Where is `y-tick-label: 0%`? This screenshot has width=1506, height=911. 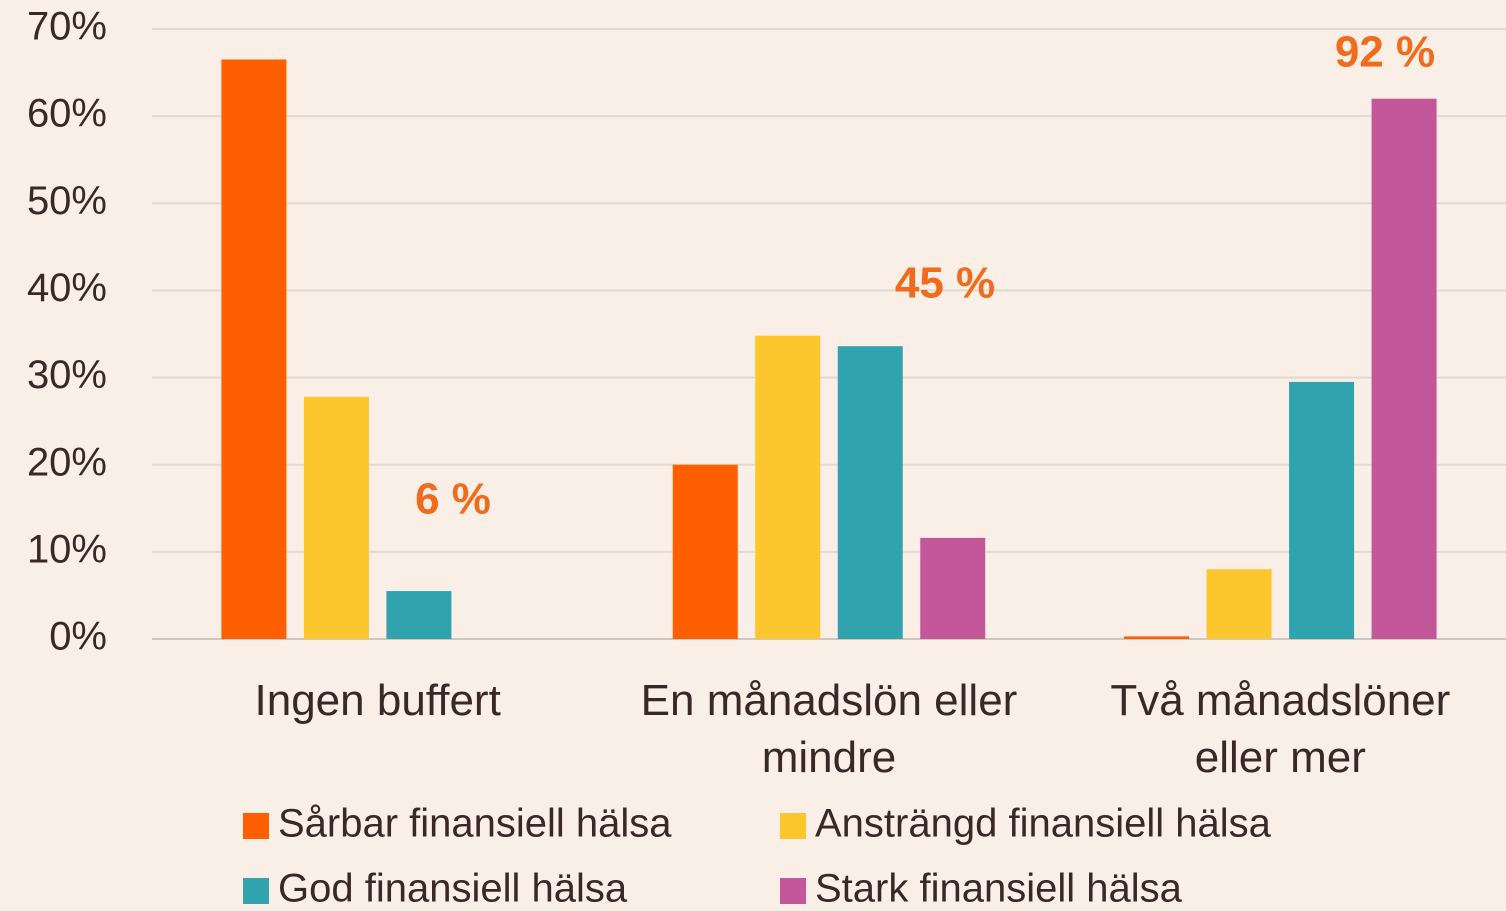
y-tick-label: 0% is located at coordinates (78, 637).